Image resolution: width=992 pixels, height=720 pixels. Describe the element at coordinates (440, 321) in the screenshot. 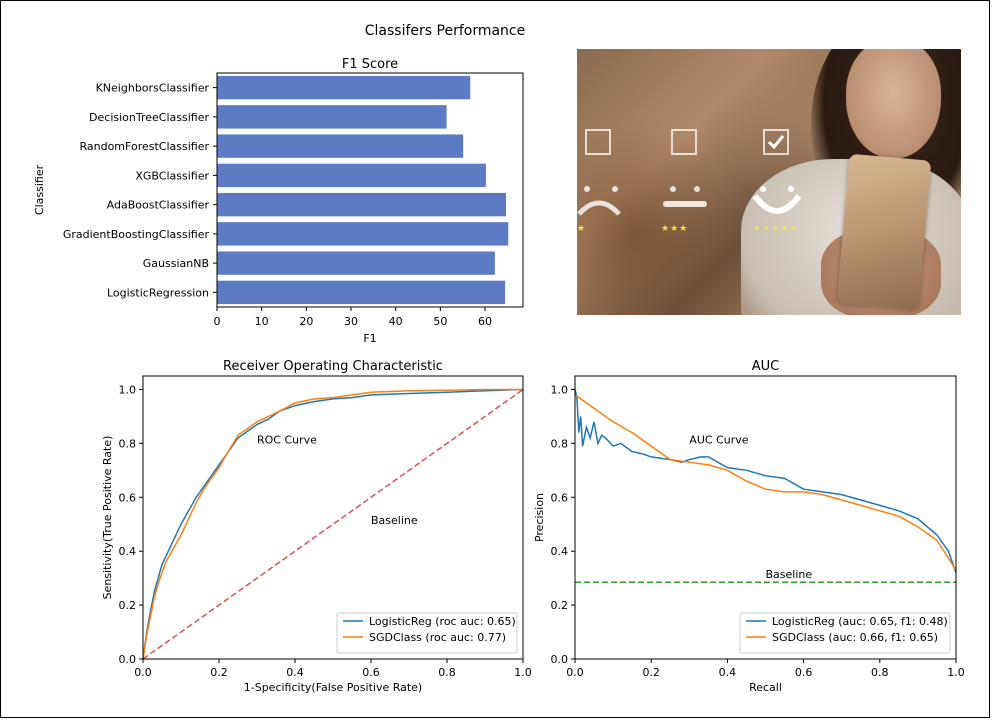

I see `x-tick-label: 50` at that location.